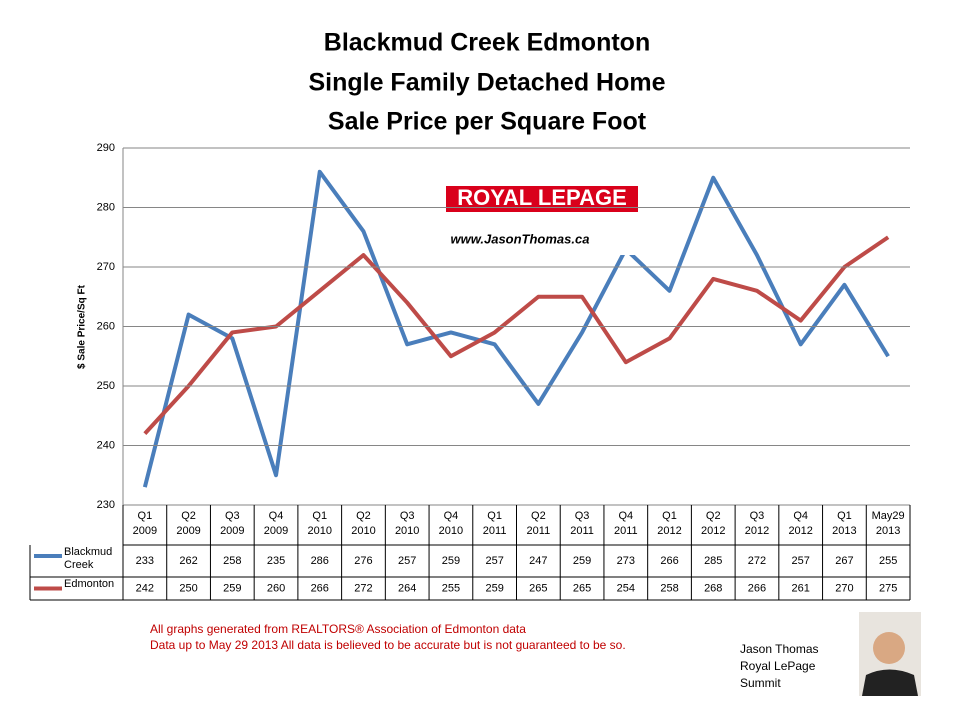 The height and width of the screenshot is (725, 960). Describe the element at coordinates (888, 588) in the screenshot. I see `table-cell: 275` at that location.